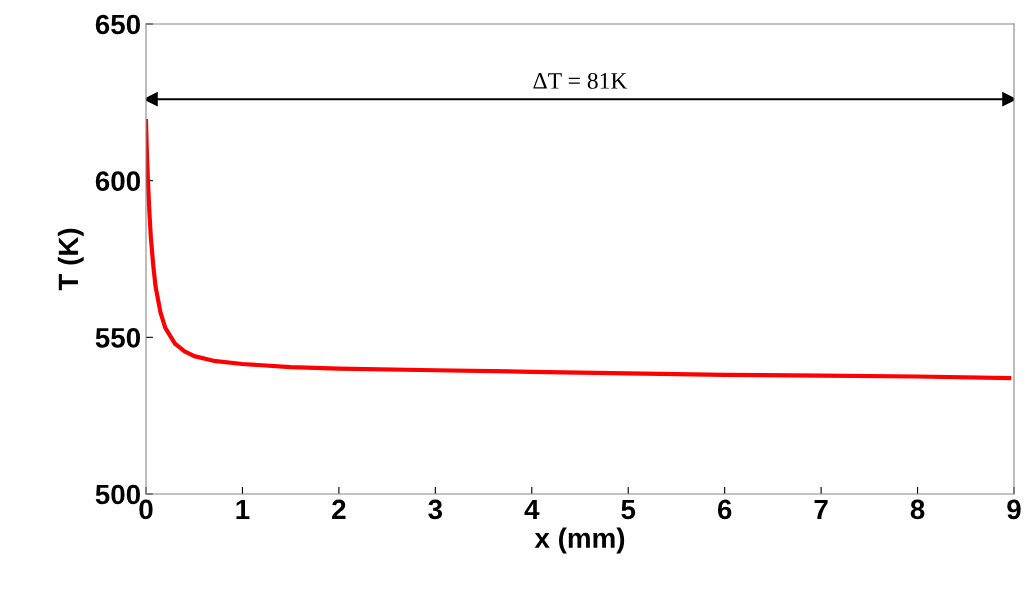  What do you see at coordinates (917, 509) in the screenshot?
I see `x-tick-label: 8` at bounding box center [917, 509].